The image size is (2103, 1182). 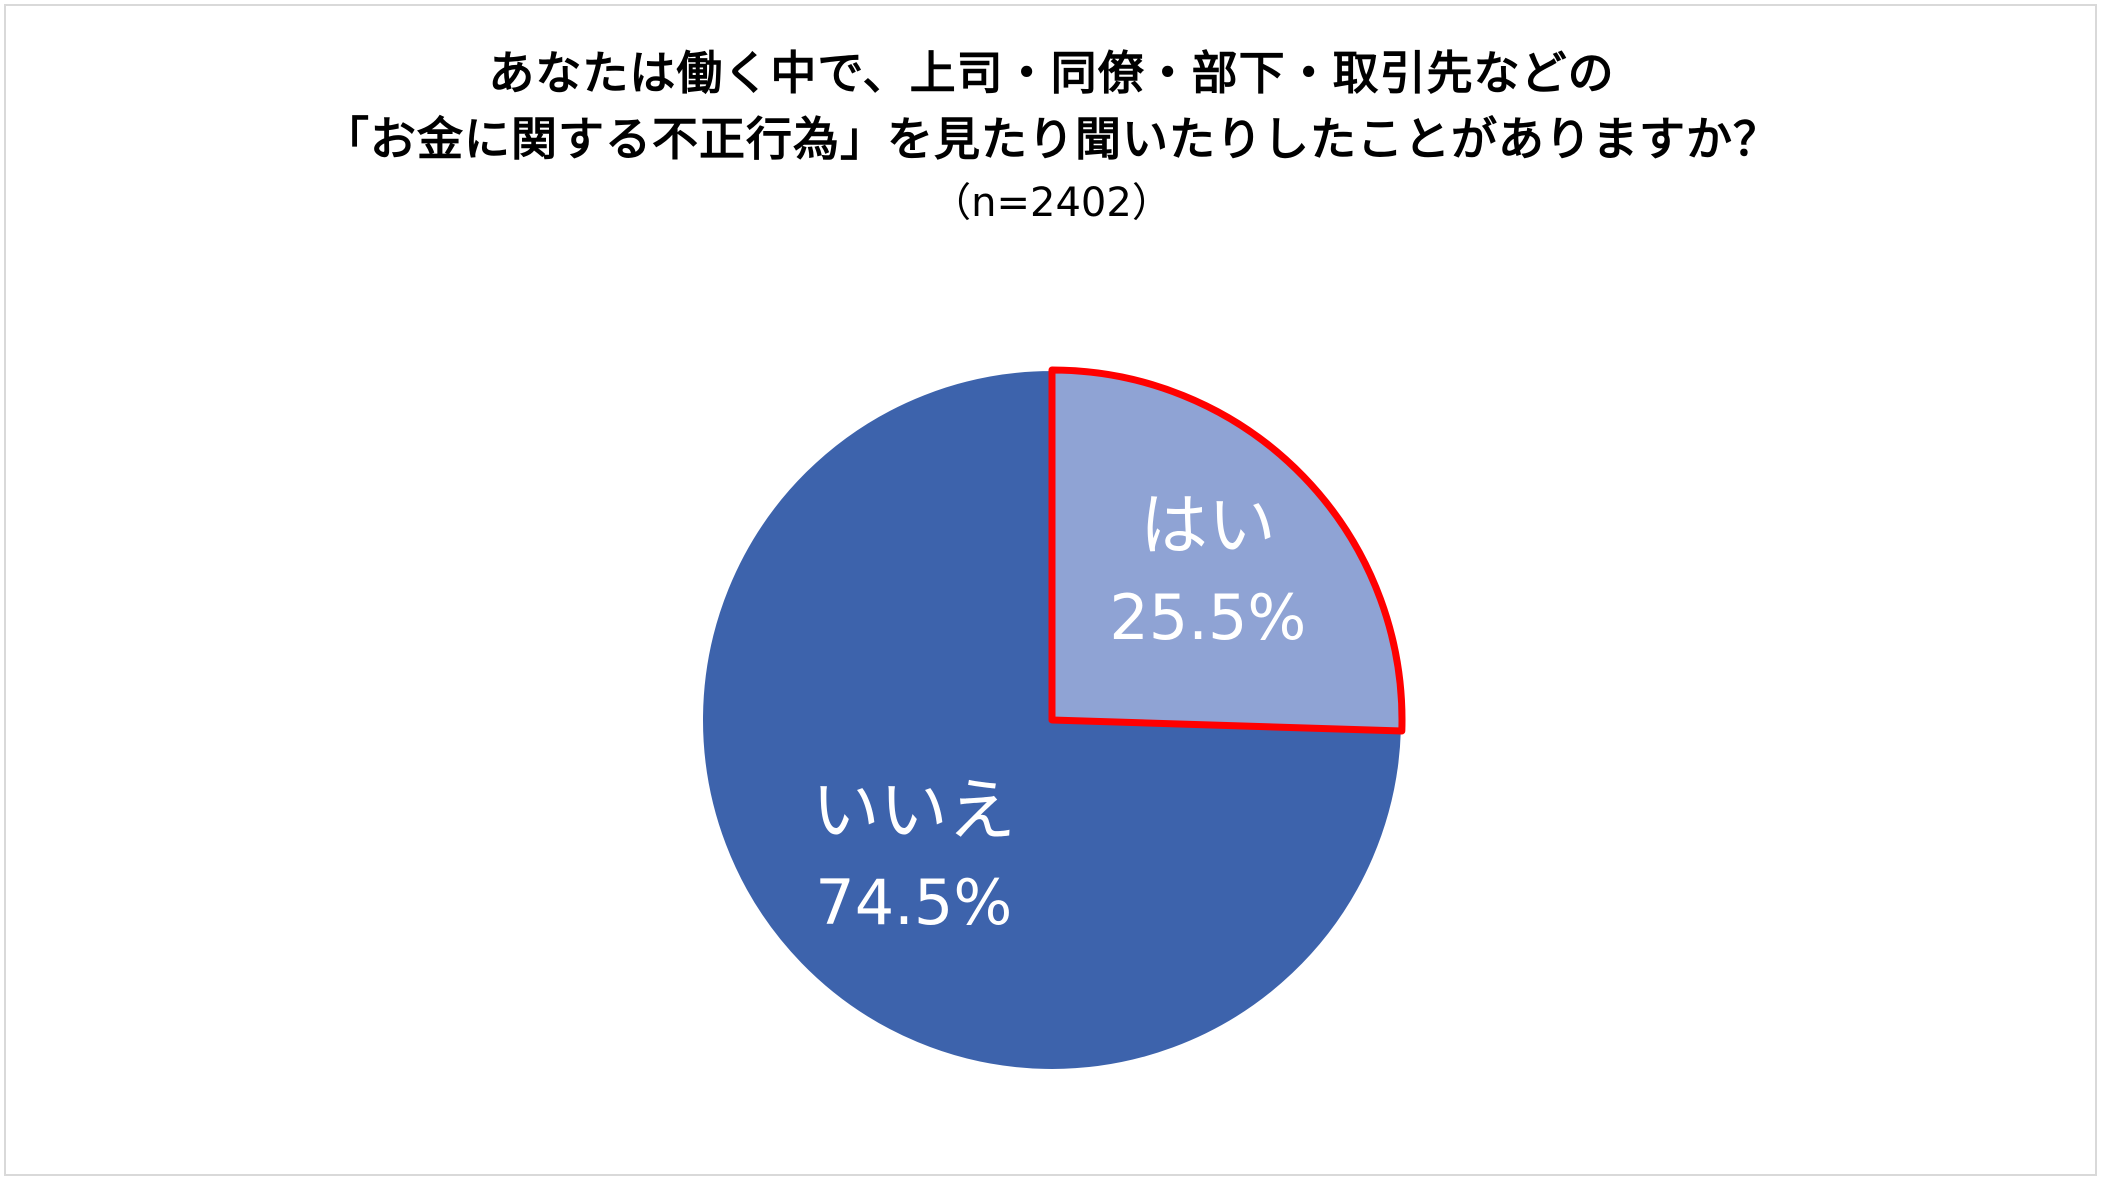 What do you see at coordinates (1051, 203) in the screenshot?
I see `chart-subtitle: （n=2402）` at bounding box center [1051, 203].